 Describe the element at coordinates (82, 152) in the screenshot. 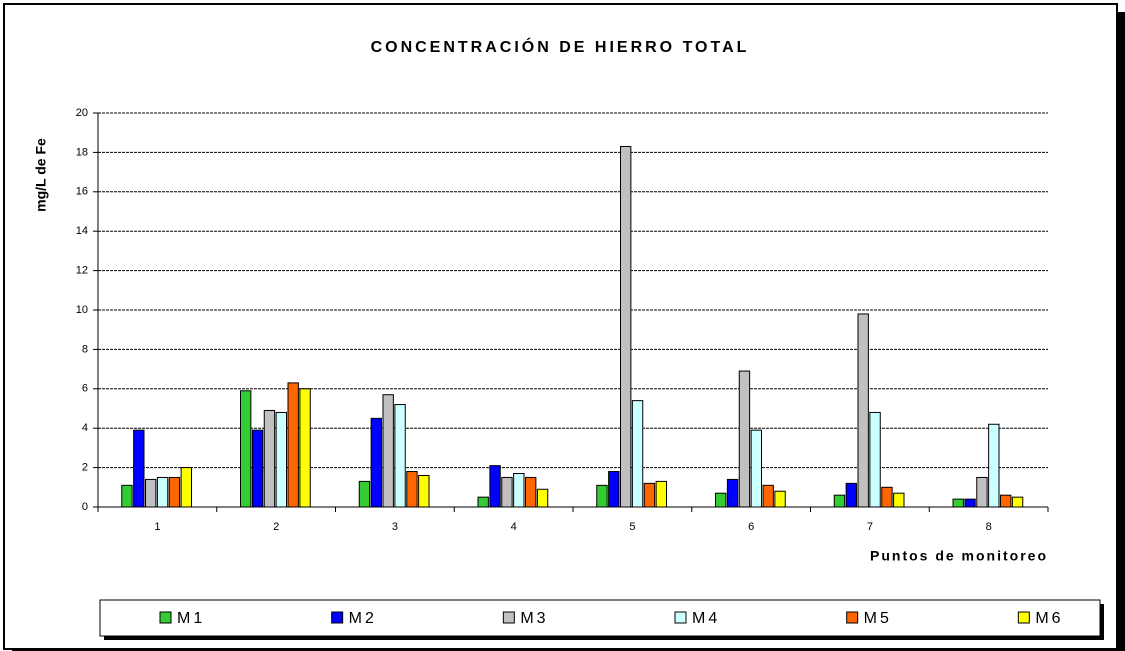

I see `y-tick-label: 18` at that location.